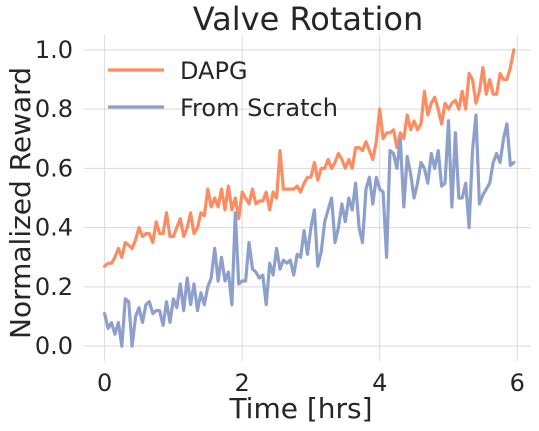 Image resolution: width=539 pixels, height=431 pixels. I want to click on y-tick-label: 0.8, so click(54, 109).